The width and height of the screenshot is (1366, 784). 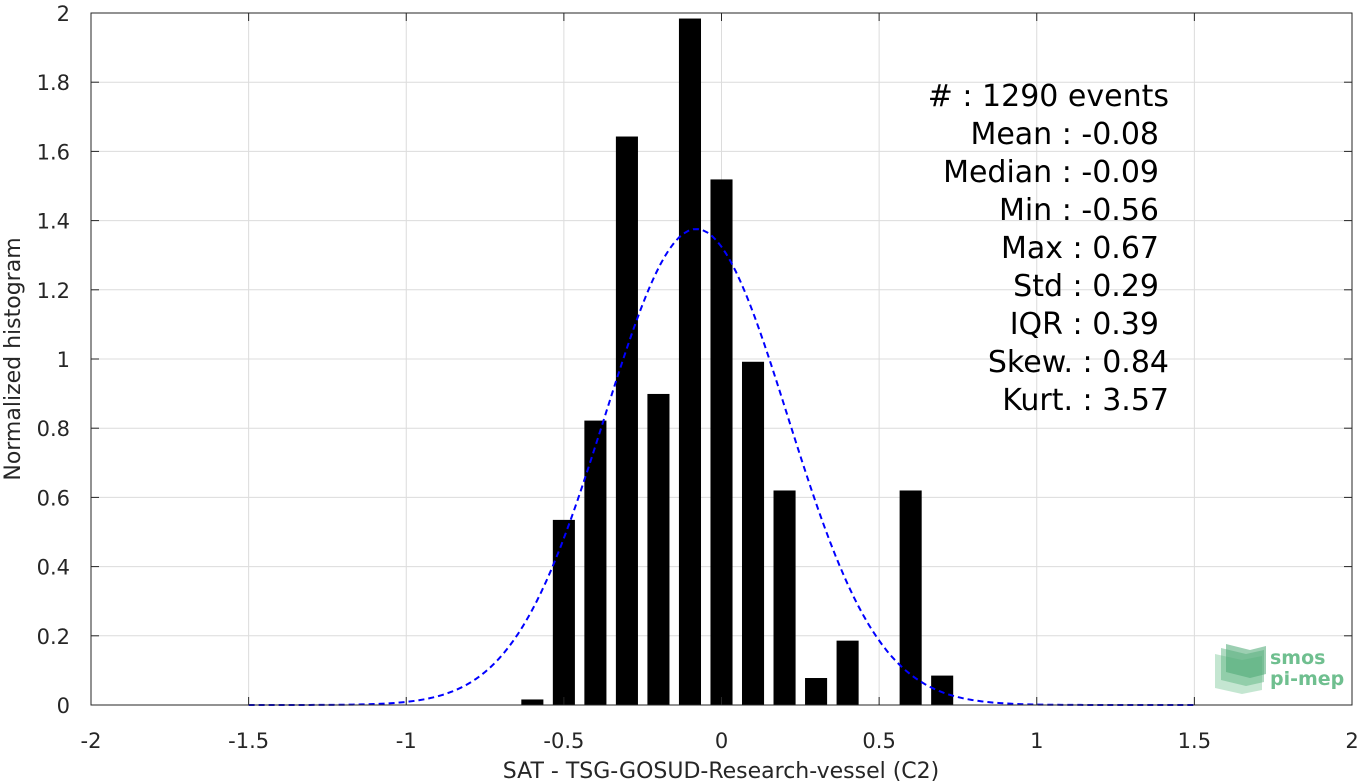 What do you see at coordinates (1307, 679) in the screenshot?
I see `logo-line-2: pi-mep` at bounding box center [1307, 679].